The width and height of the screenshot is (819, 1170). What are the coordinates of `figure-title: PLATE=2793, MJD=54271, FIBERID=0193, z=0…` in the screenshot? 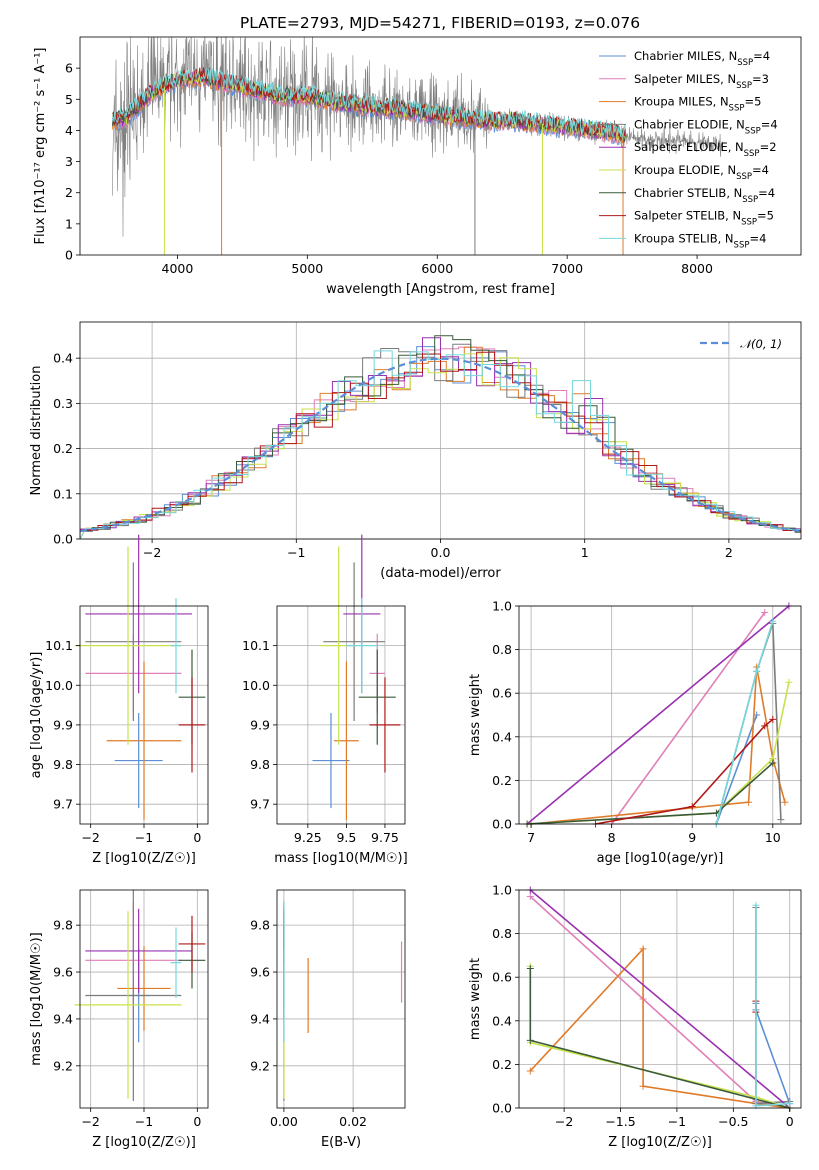 It's located at (440, 23).